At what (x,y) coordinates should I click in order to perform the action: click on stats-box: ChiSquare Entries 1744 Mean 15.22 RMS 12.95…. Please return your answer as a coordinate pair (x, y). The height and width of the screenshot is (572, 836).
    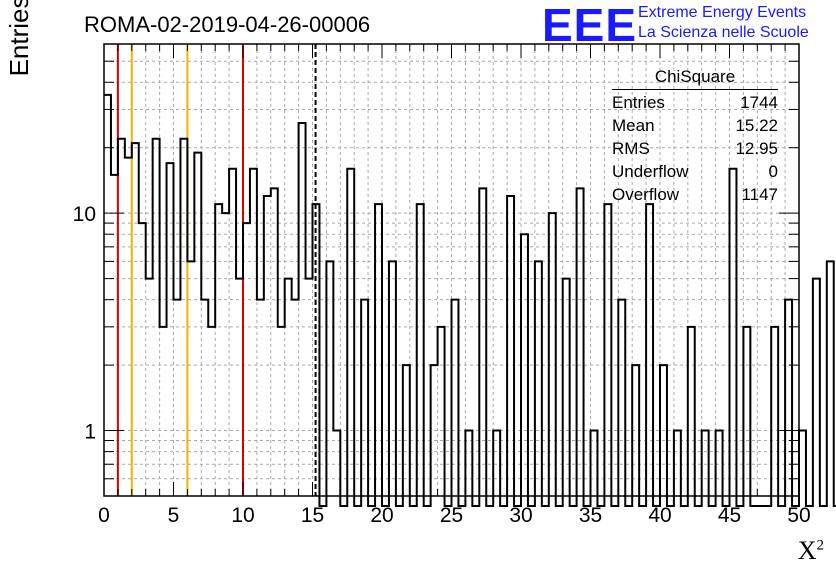
    Looking at the image, I should click on (695, 137).